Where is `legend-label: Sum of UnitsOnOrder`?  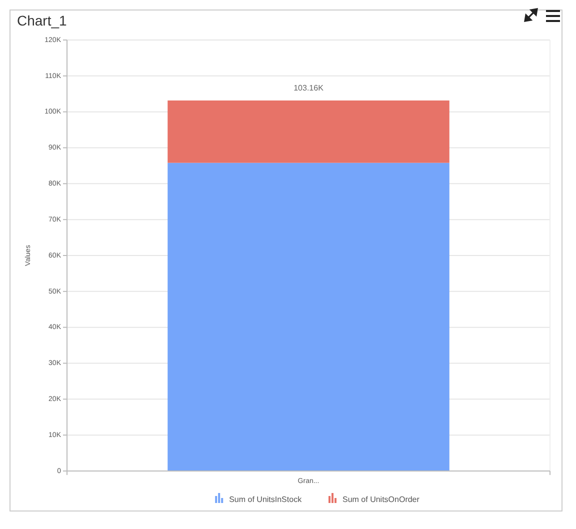 legend-label: Sum of UnitsOnOrder is located at coordinates (381, 499).